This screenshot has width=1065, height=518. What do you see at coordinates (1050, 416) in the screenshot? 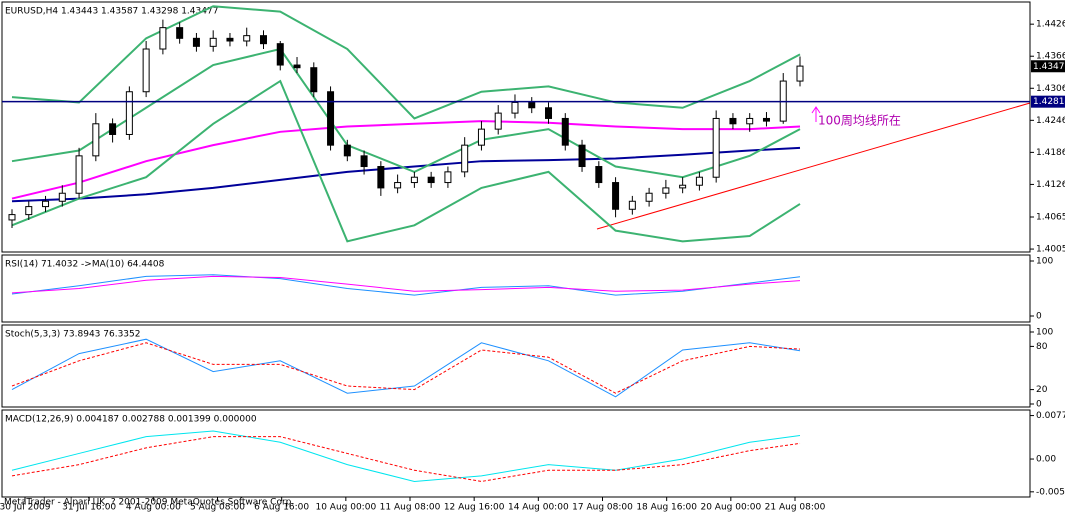
I see `y-tick-label: 0.007763` at bounding box center [1050, 416].